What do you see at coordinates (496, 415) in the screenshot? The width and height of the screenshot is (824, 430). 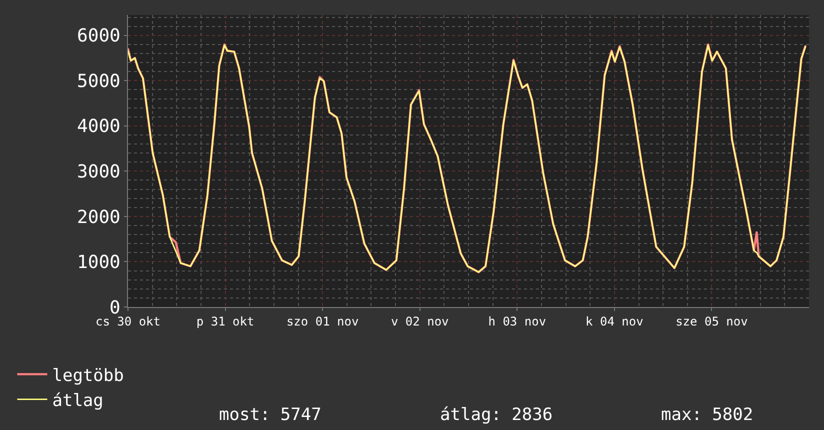 I see `text: átlag: 2836` at bounding box center [496, 415].